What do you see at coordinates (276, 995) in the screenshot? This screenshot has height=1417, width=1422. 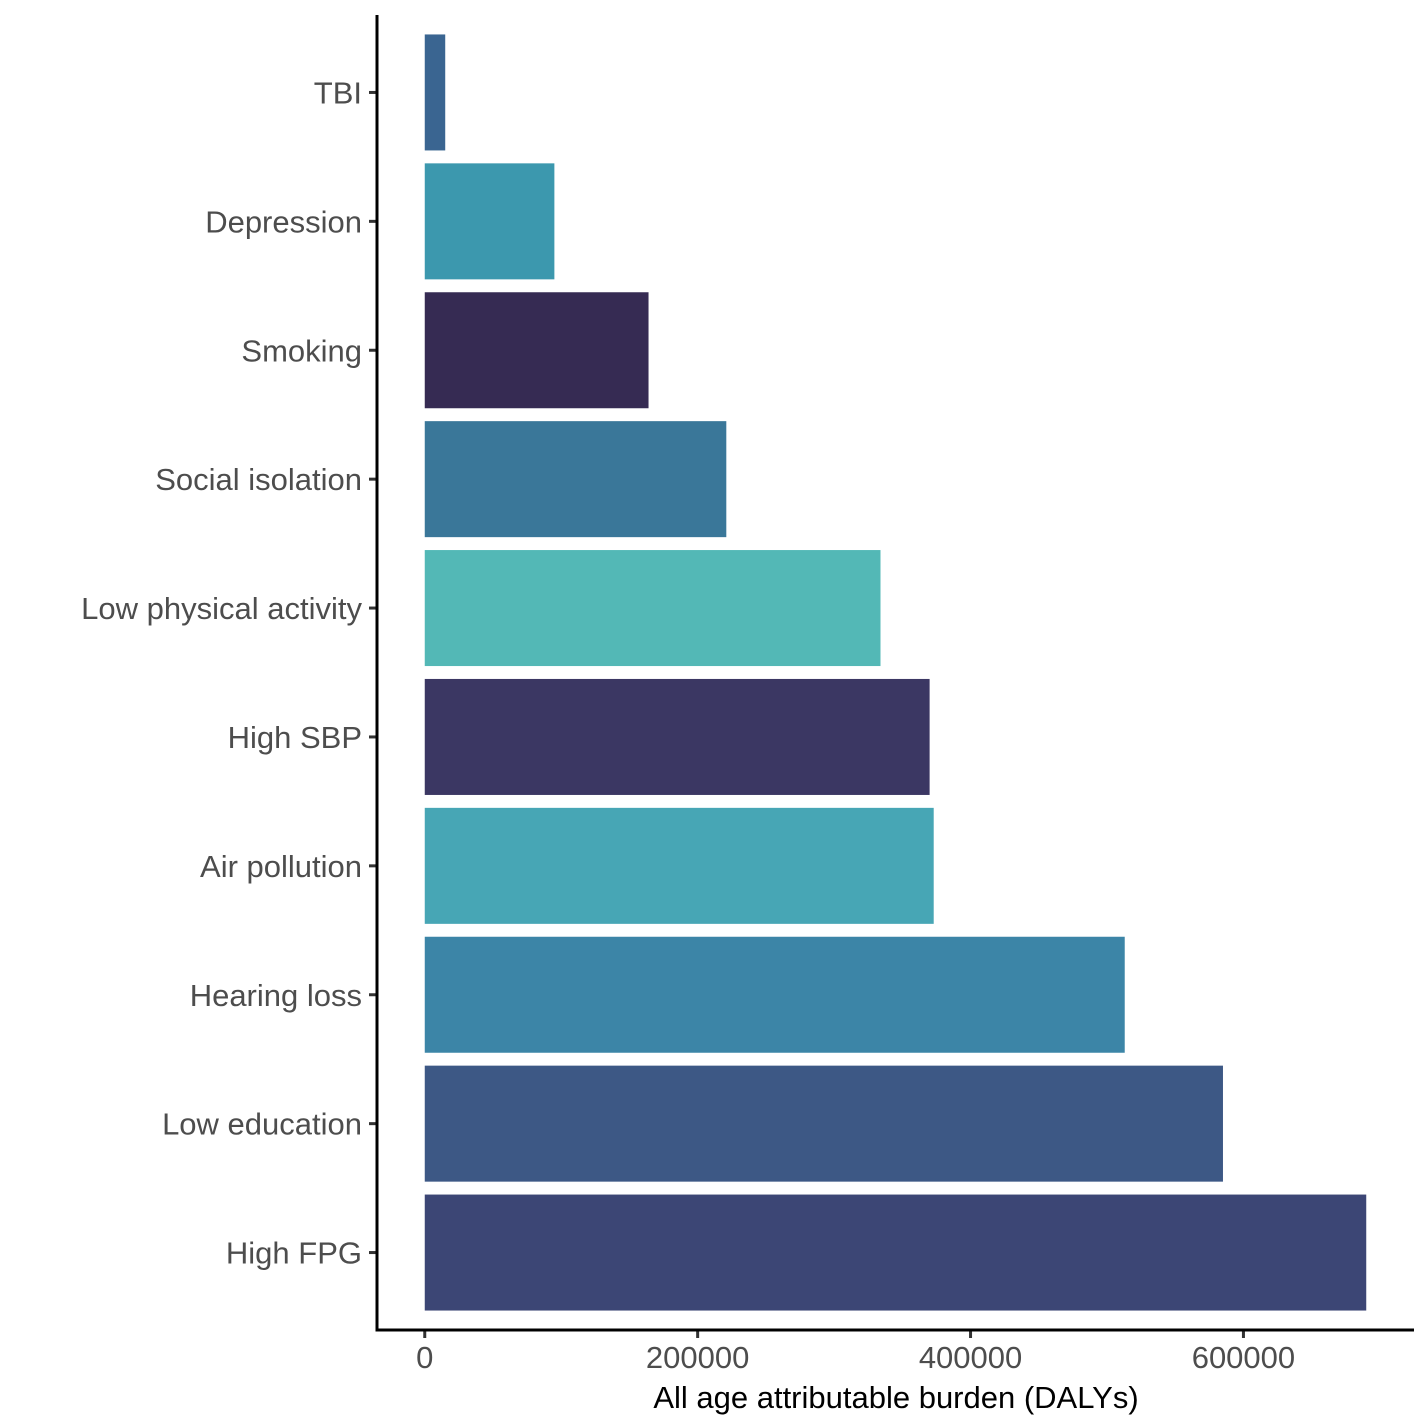 I see `y-tick-label-hearing-loss: Hearing loss` at bounding box center [276, 995].